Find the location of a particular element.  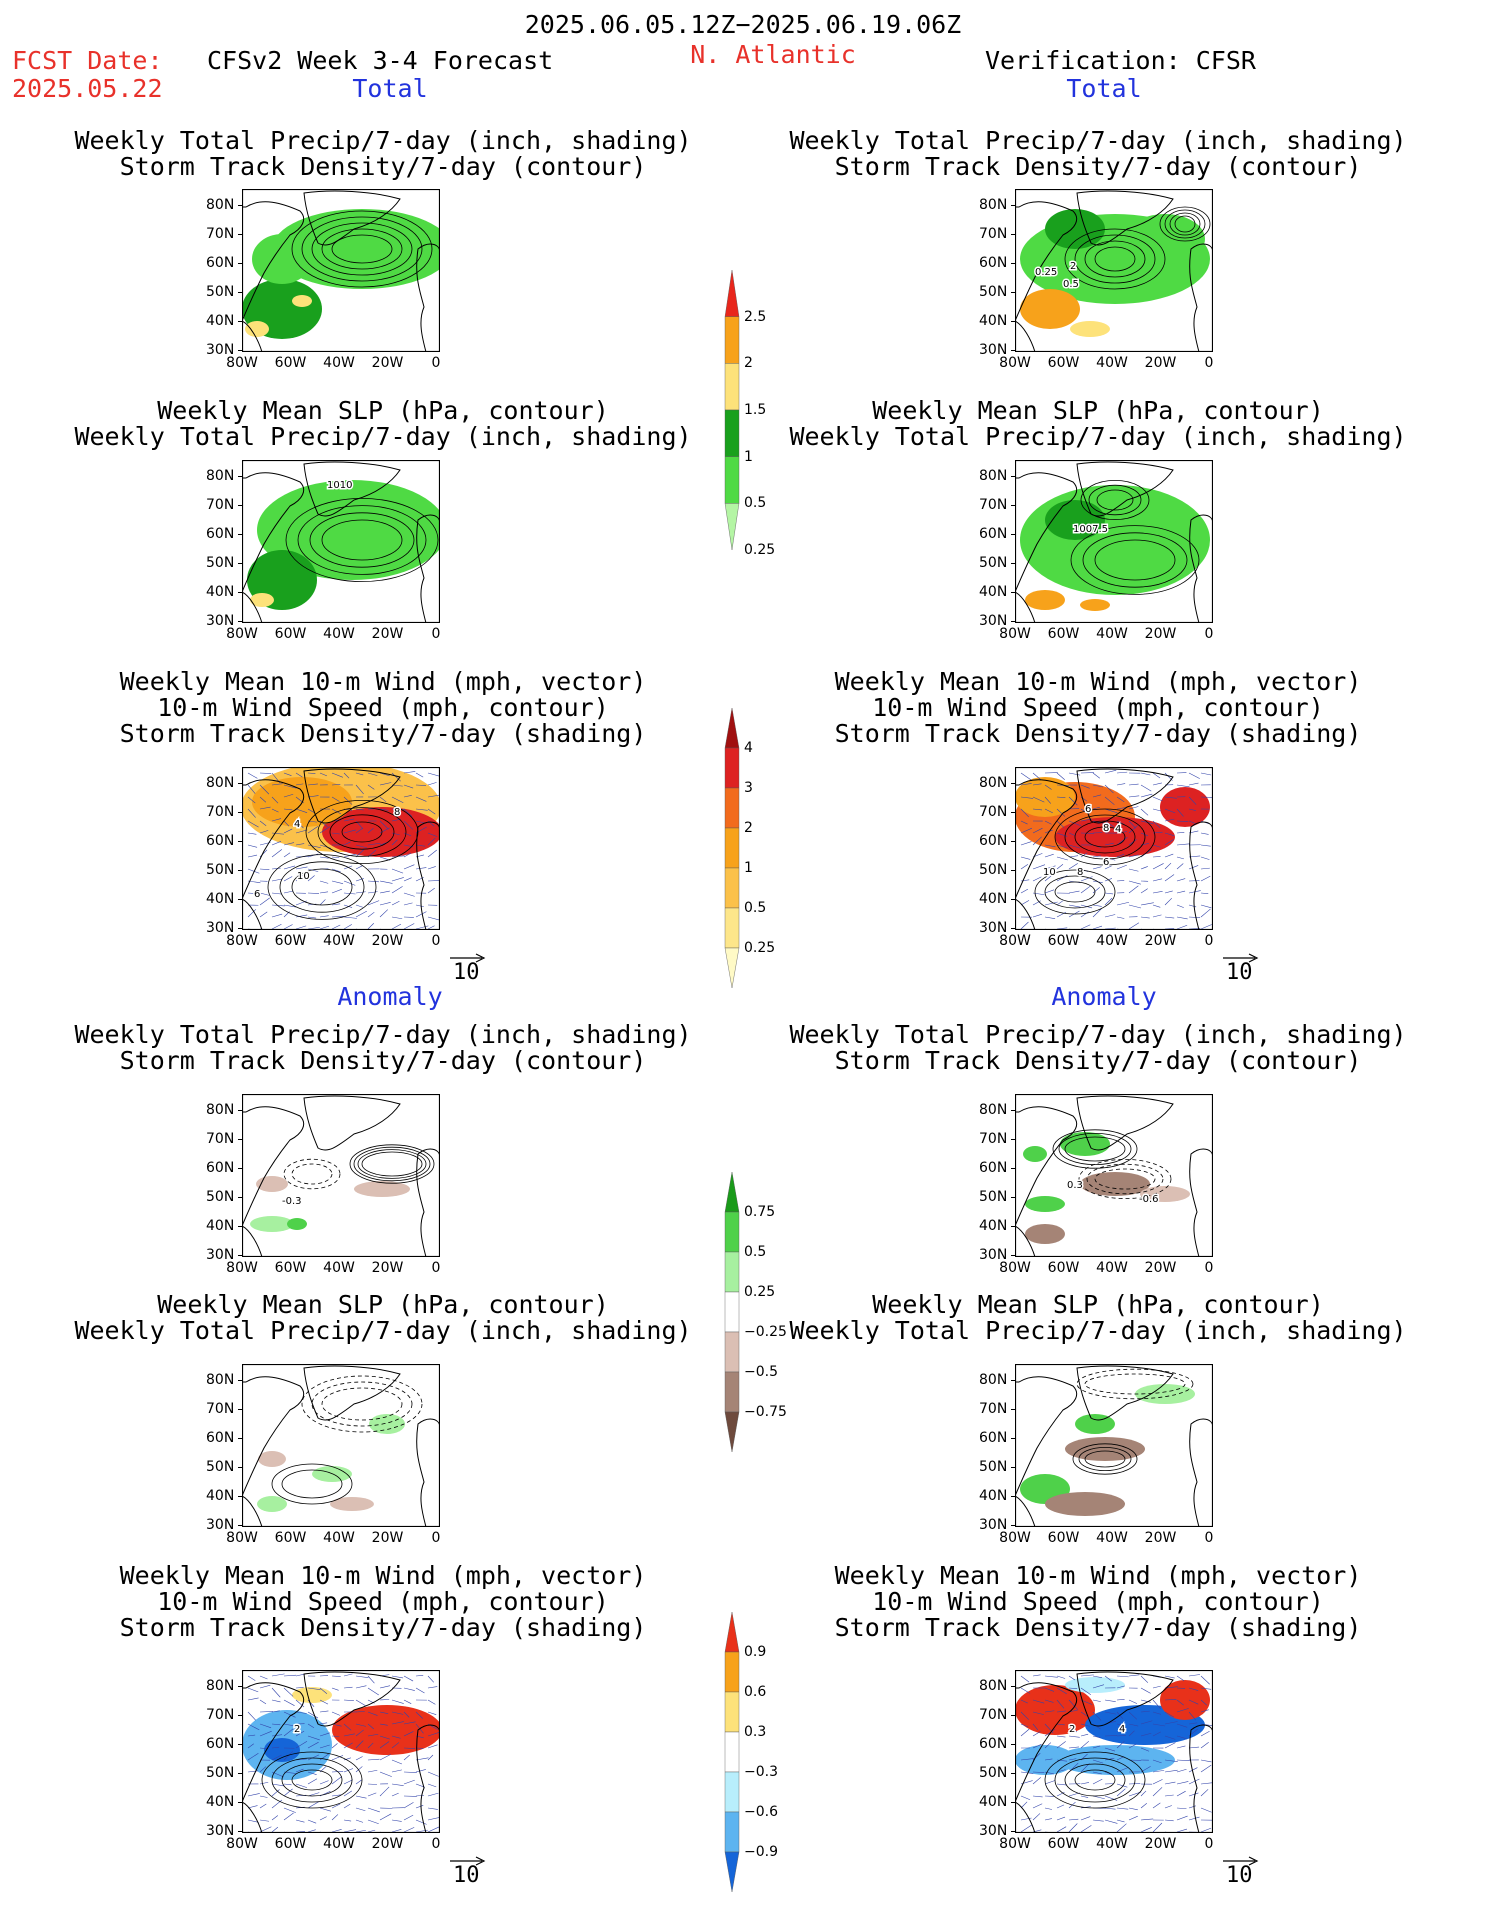

lon-tick-label: 20W is located at coordinates (387, 363).